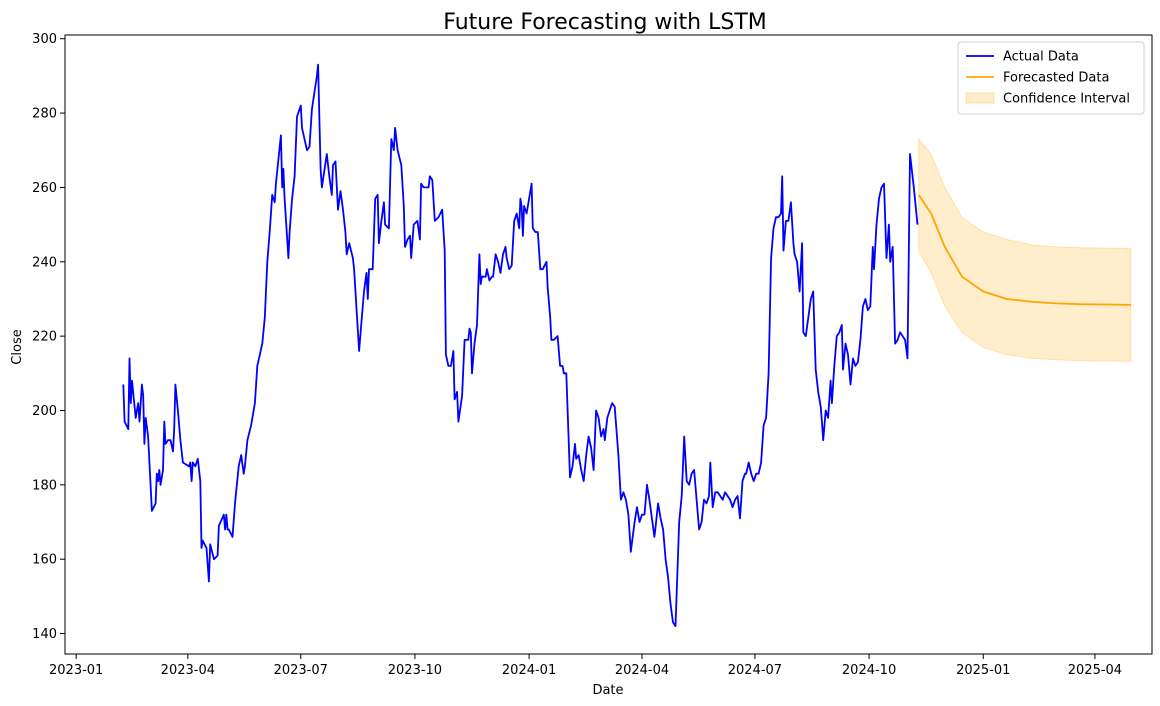 Image resolution: width=1160 pixels, height=706 pixels. I want to click on legend-box, so click(1051, 78).